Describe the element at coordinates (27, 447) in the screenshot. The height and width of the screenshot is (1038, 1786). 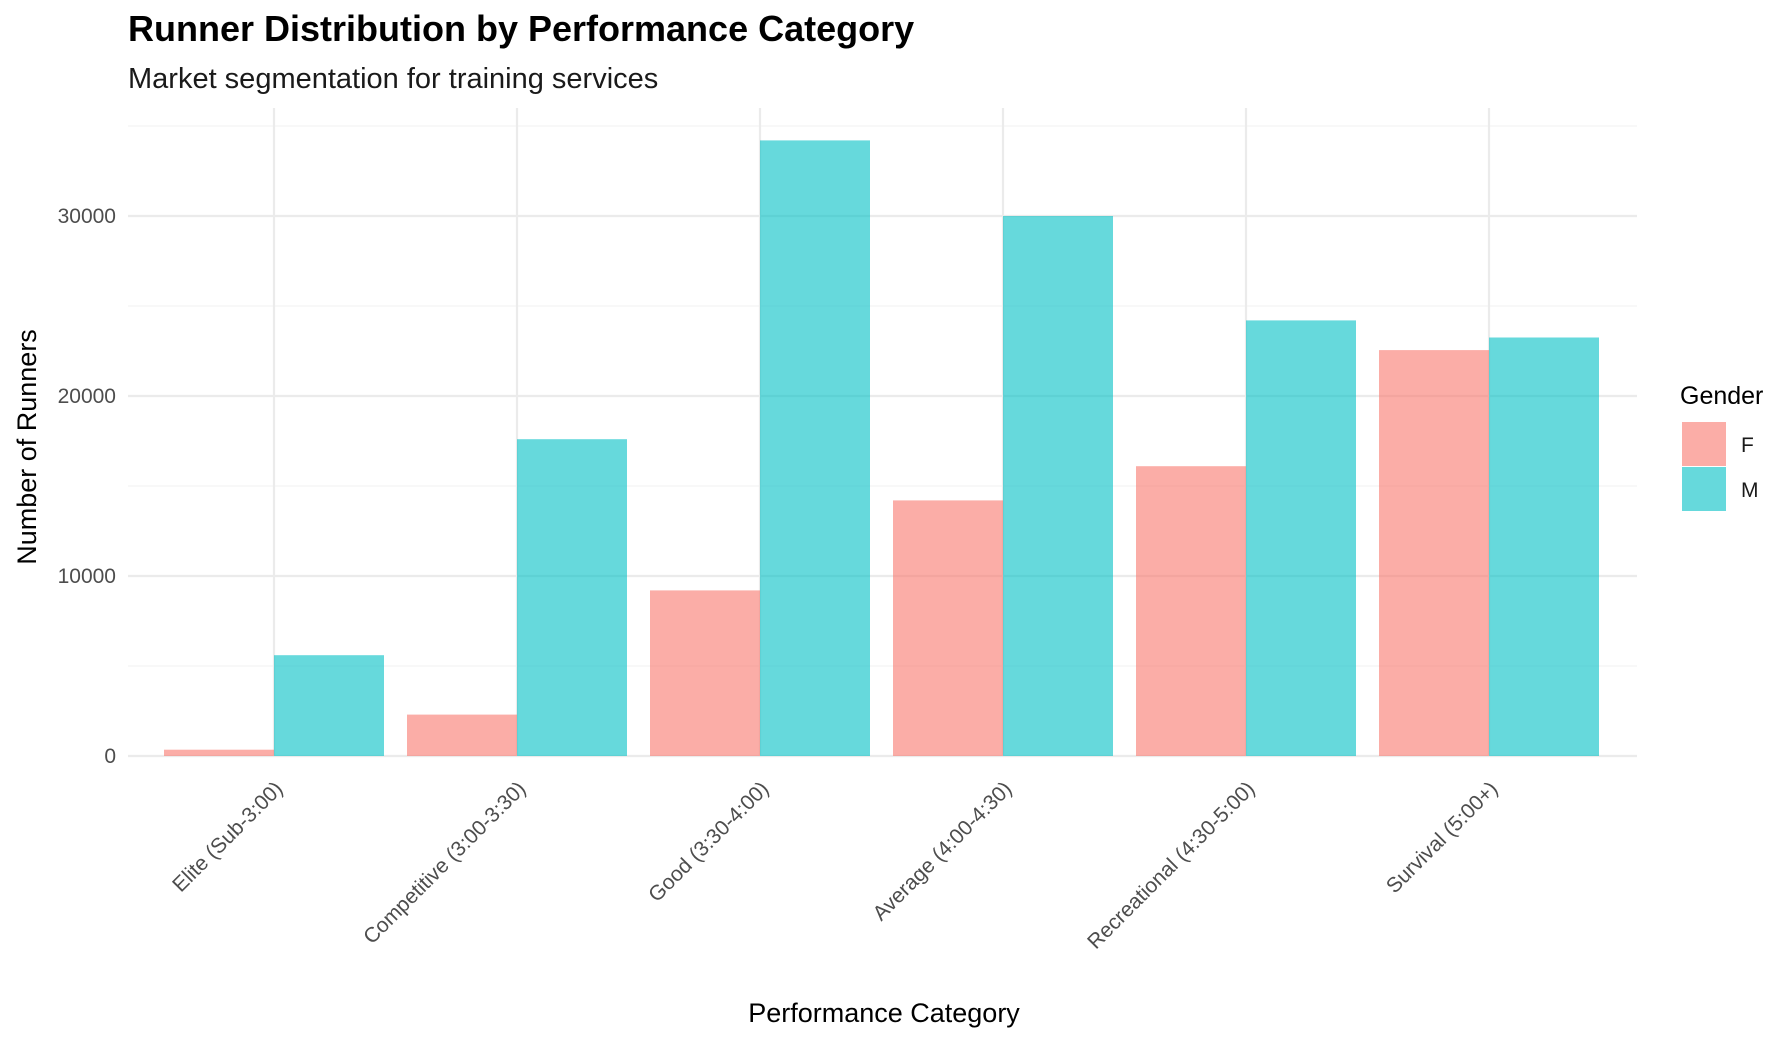
I see `y-axis-title: Number of Runners` at that location.